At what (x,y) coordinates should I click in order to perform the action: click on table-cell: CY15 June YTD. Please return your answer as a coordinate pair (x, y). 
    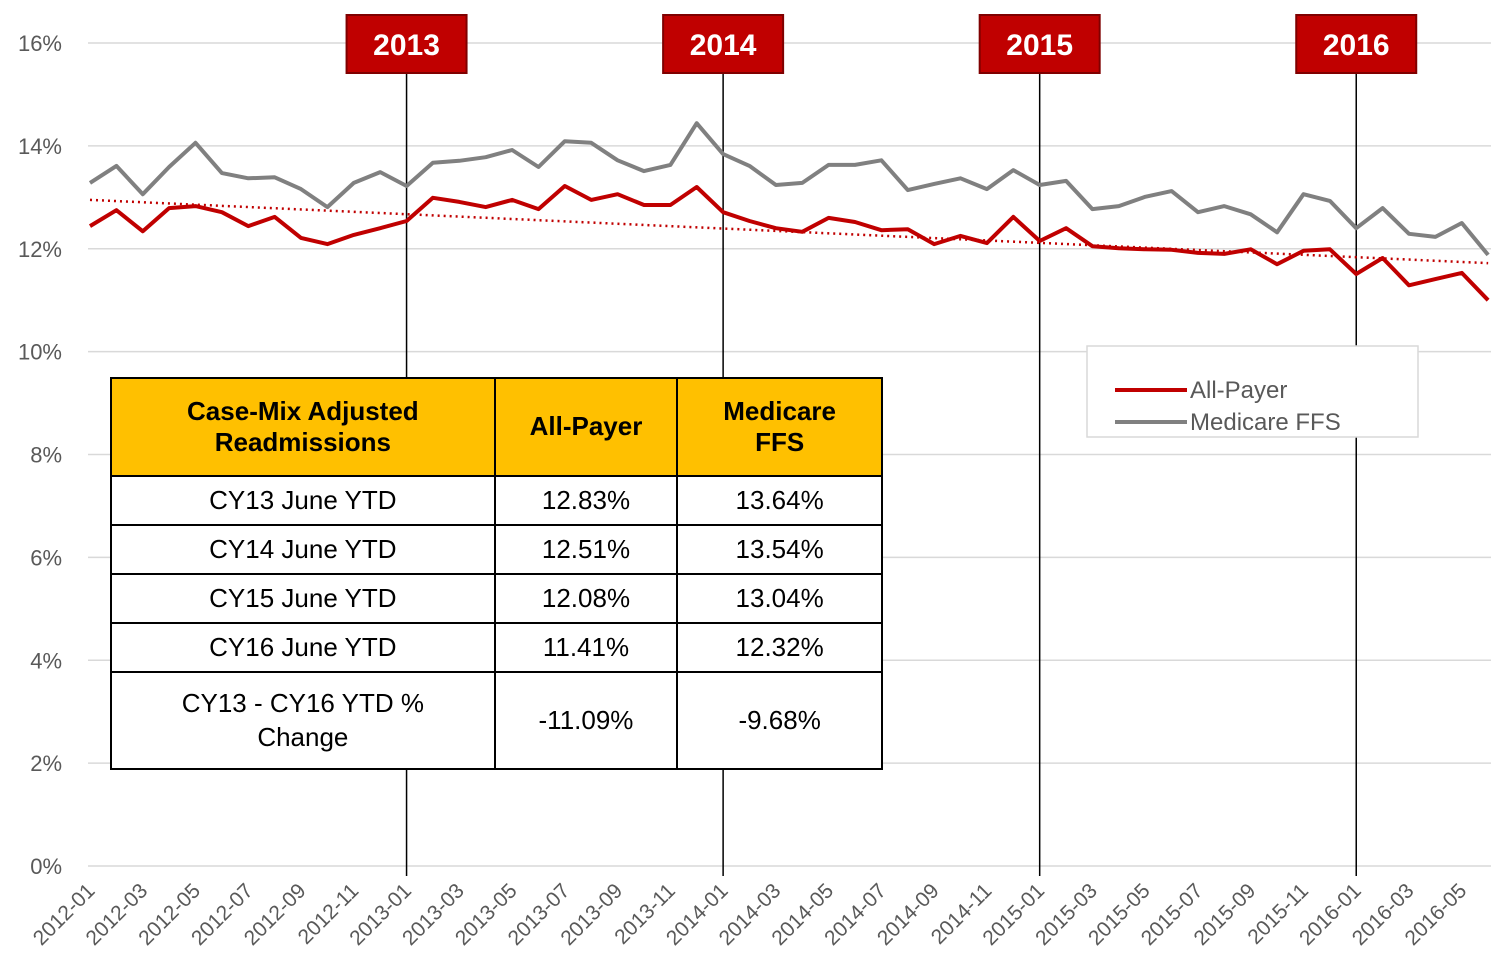
    Looking at the image, I should click on (303, 598).